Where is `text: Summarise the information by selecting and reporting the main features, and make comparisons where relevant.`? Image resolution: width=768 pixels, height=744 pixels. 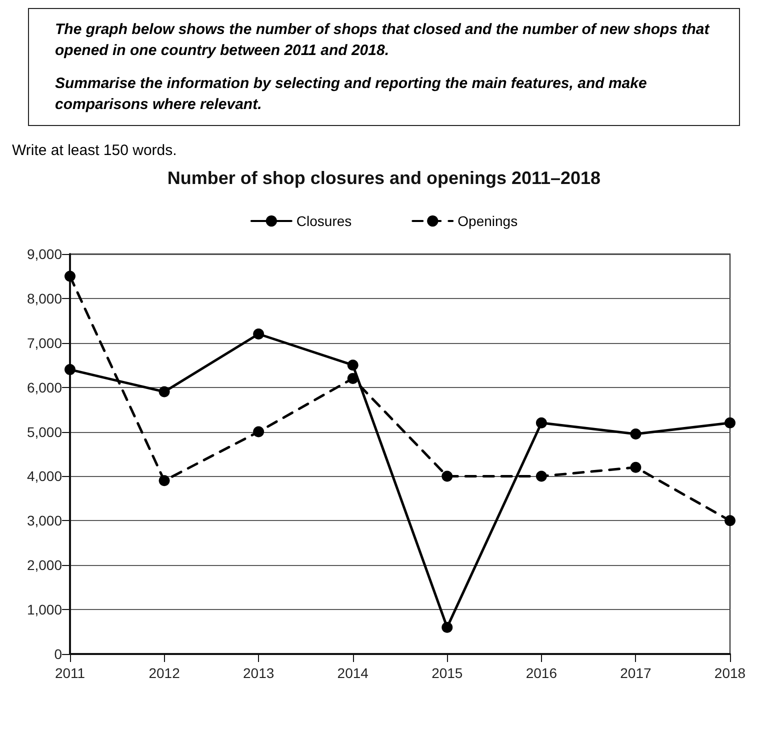
text: Summarise the information by selecting and reporting the main features, and make comparisons where relevant. is located at coordinates (351, 94).